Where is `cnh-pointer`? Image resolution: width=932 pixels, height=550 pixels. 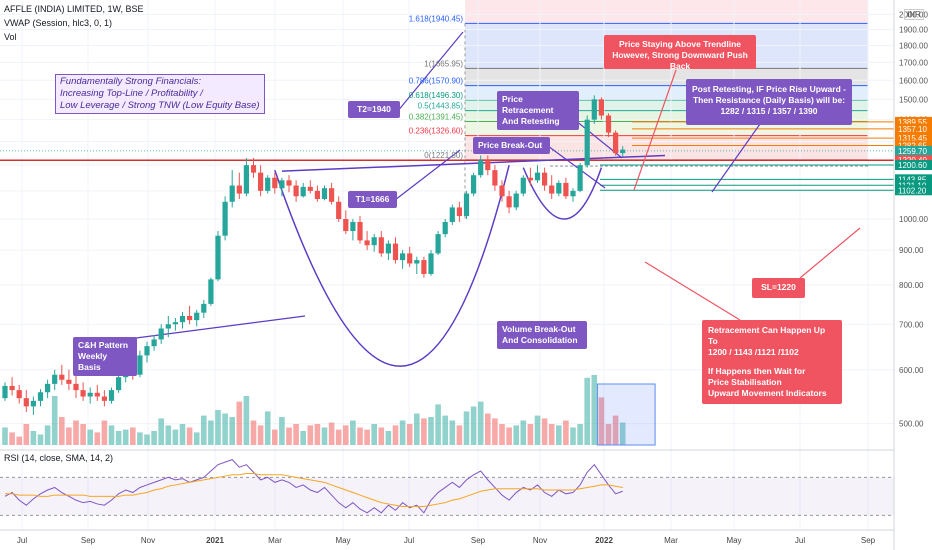
cnh-pointer is located at coordinates (220, 327).